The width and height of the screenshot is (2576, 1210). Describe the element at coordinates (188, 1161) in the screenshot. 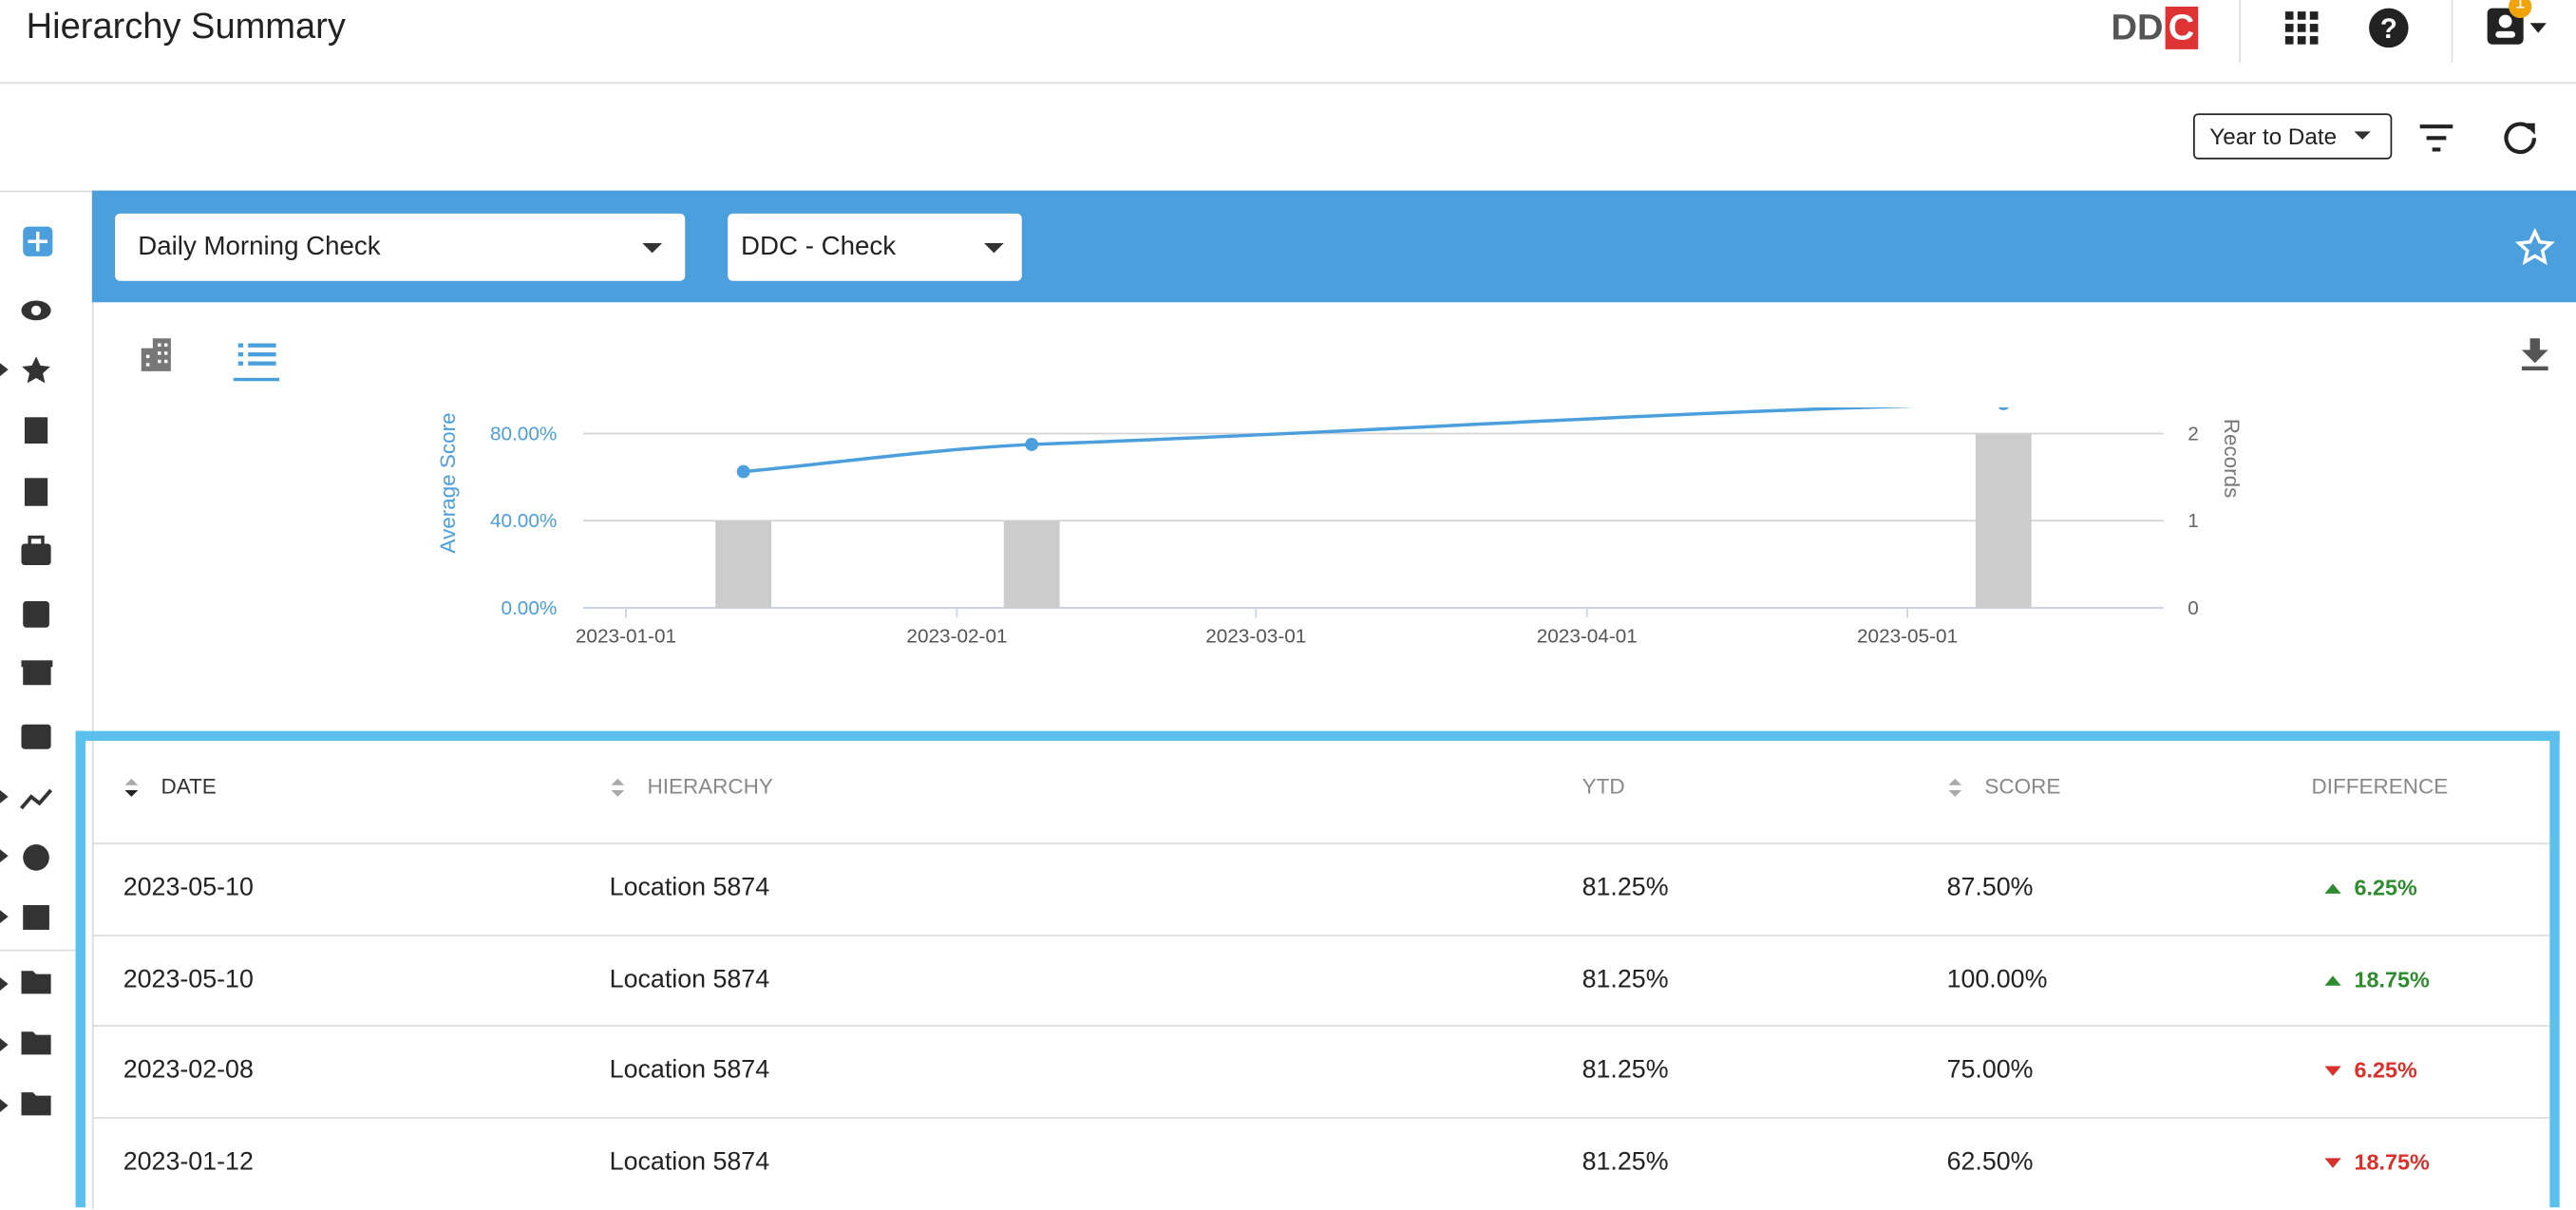

I see `cell: 2023-01-12` at that location.